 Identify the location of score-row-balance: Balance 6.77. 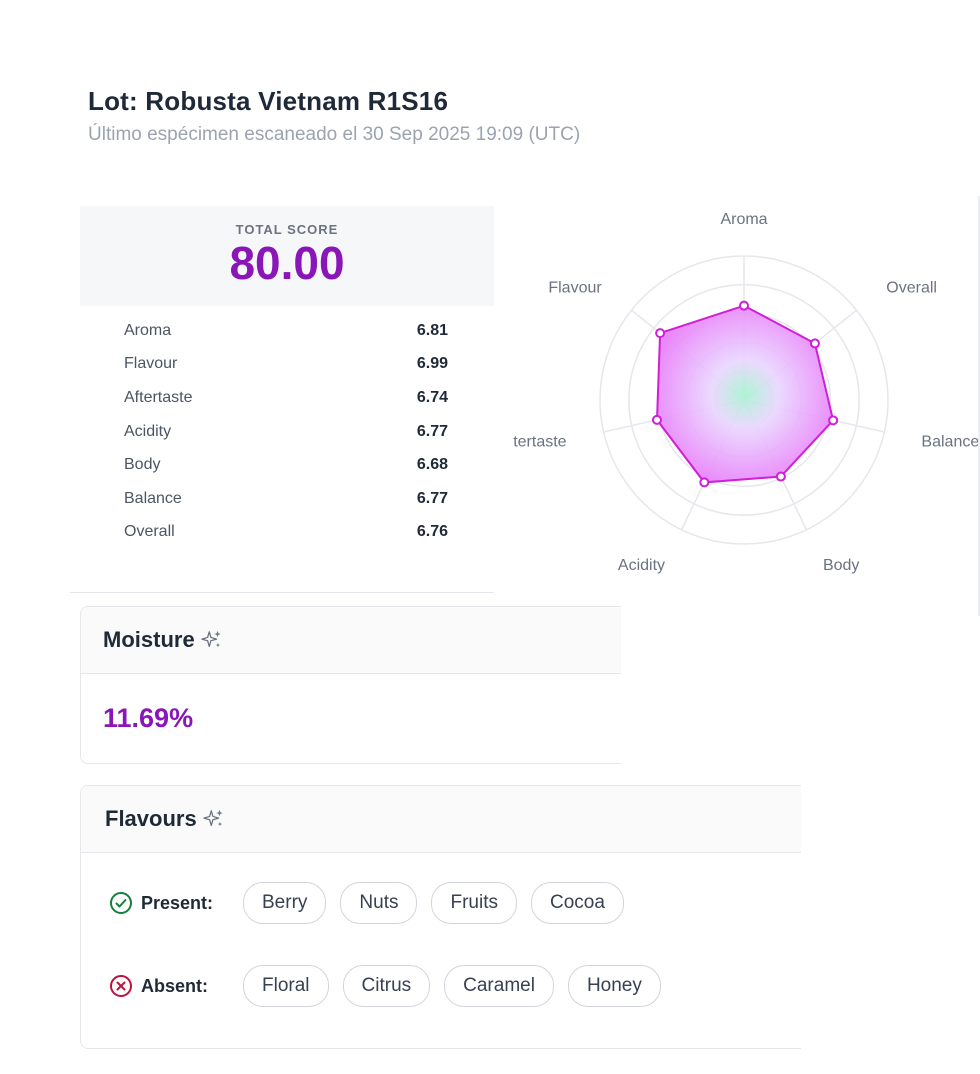
(286, 499).